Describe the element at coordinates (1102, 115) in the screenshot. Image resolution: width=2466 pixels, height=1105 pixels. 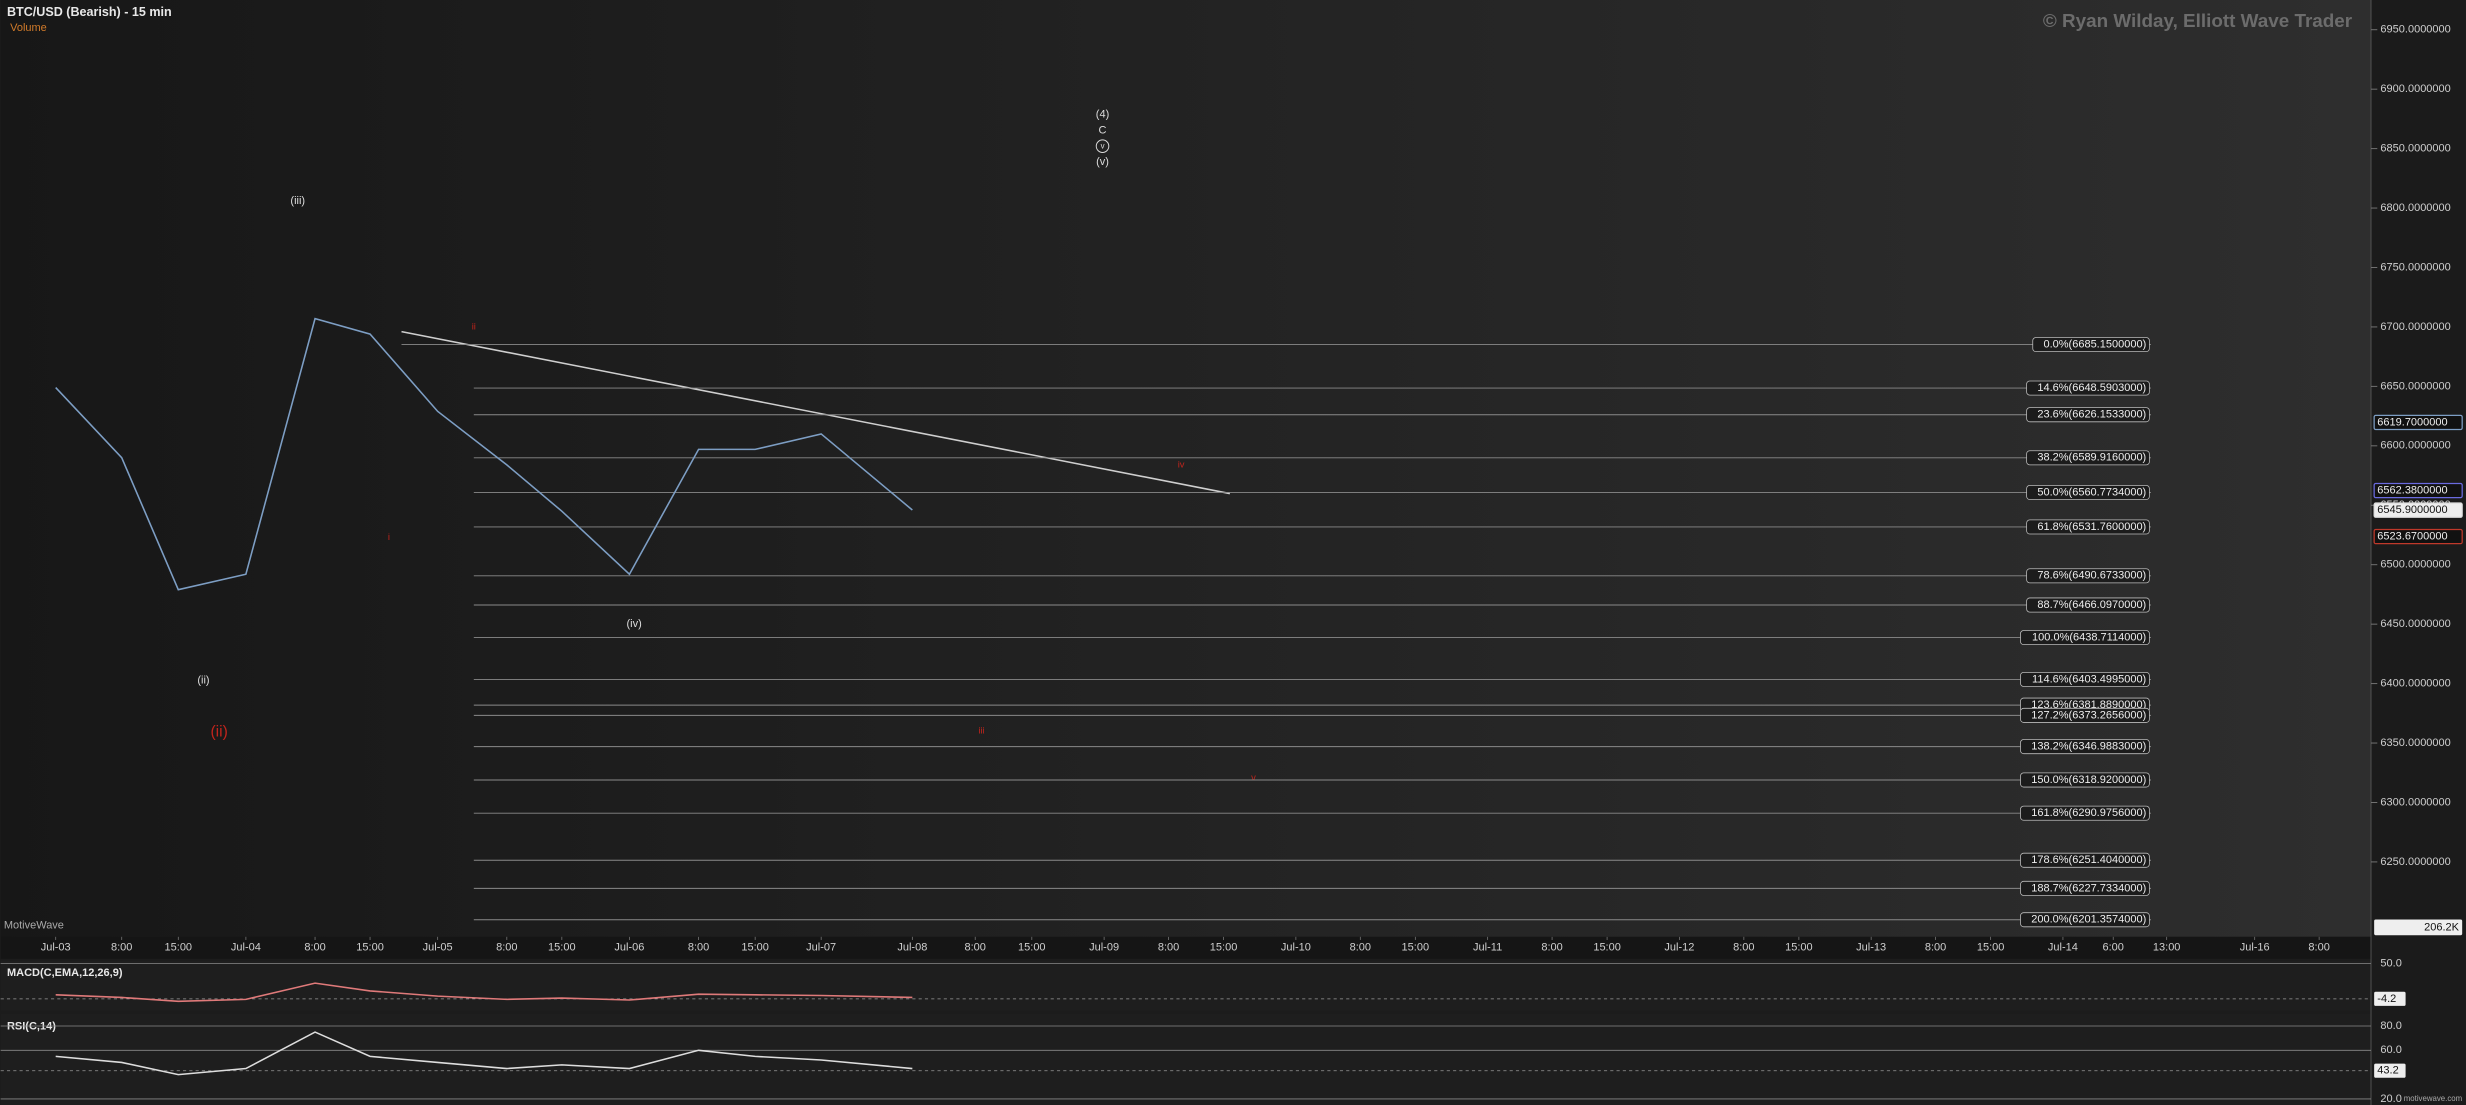
I see `wave-label: (4)` at that location.